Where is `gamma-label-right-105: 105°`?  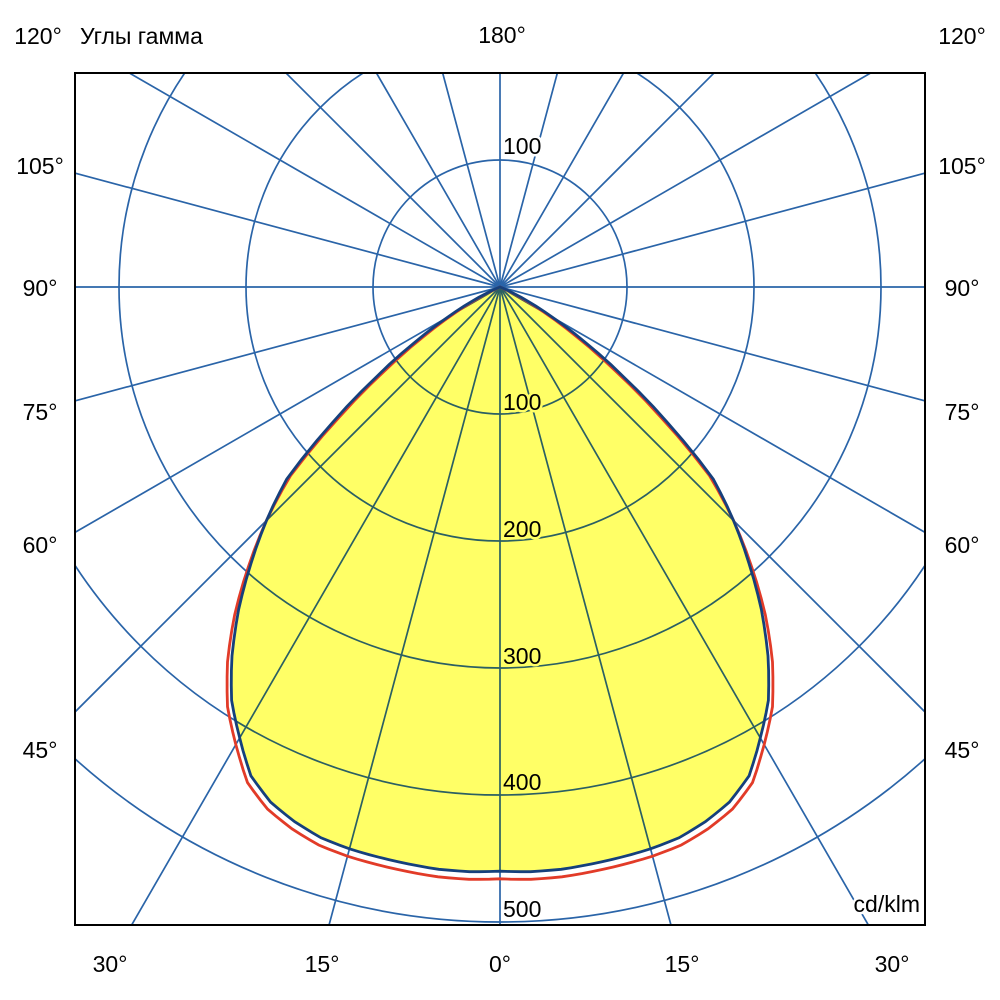 gamma-label-right-105: 105° is located at coordinates (962, 166).